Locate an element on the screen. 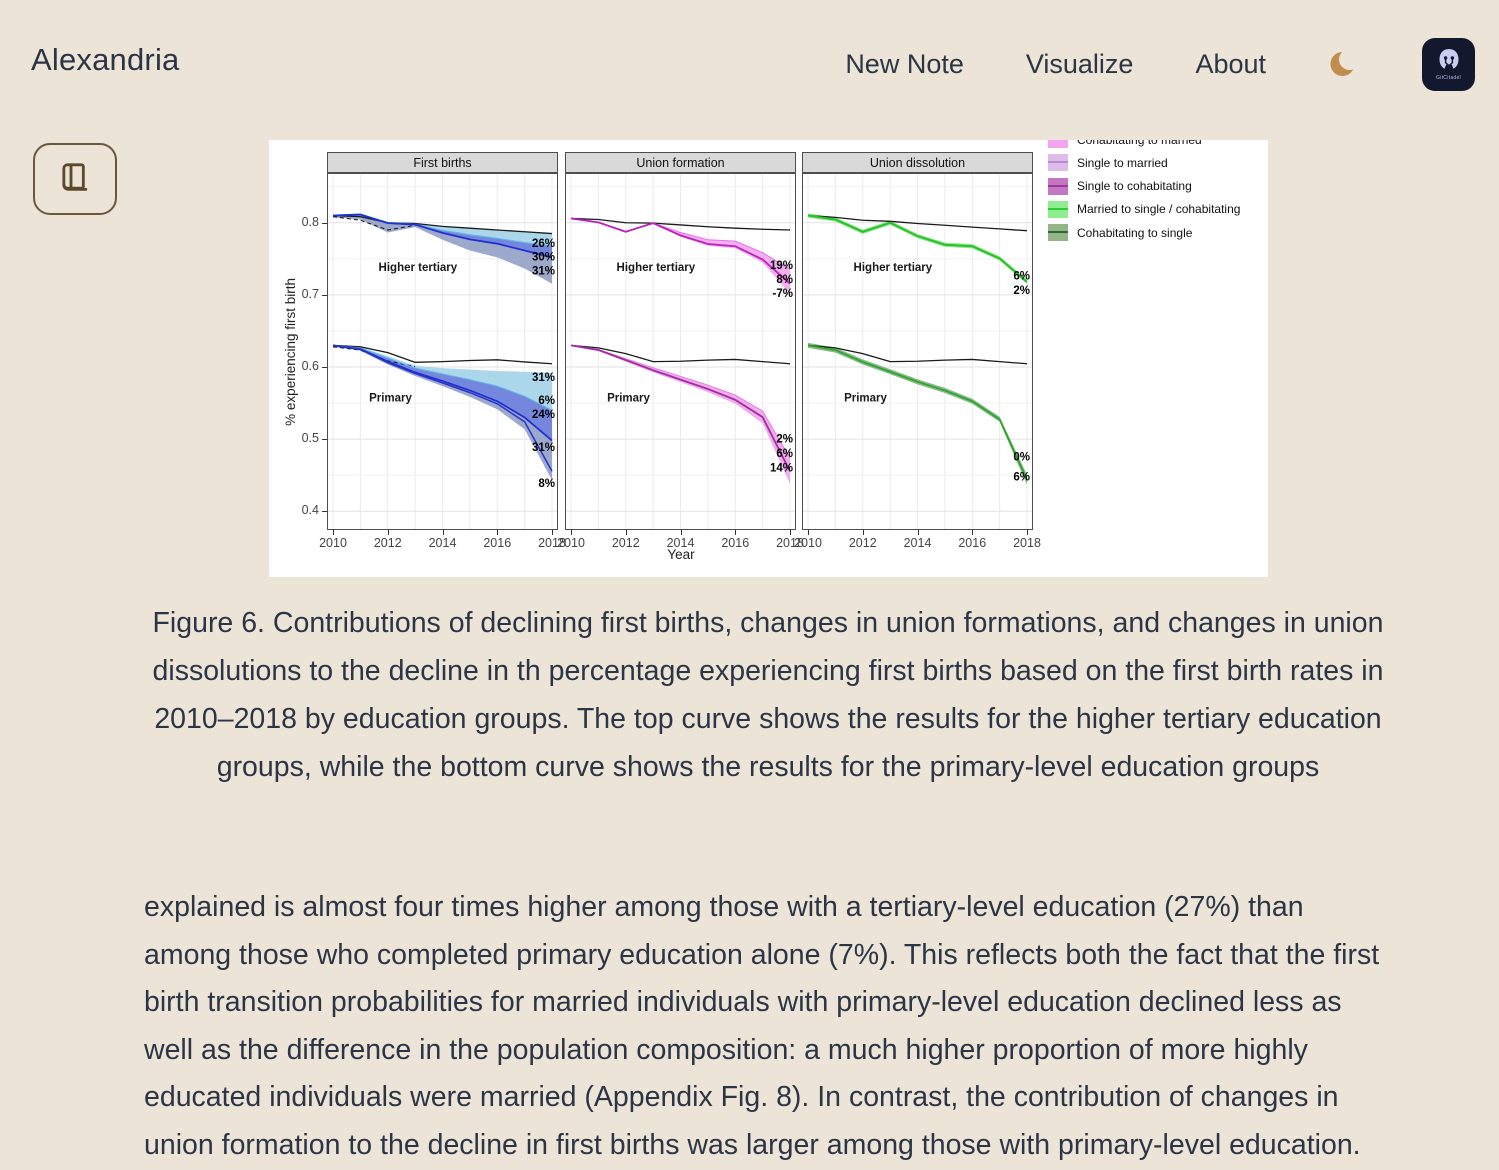 The height and width of the screenshot is (1170, 1499). gitcitadel-logo: GitCitadel is located at coordinates (1448, 64).